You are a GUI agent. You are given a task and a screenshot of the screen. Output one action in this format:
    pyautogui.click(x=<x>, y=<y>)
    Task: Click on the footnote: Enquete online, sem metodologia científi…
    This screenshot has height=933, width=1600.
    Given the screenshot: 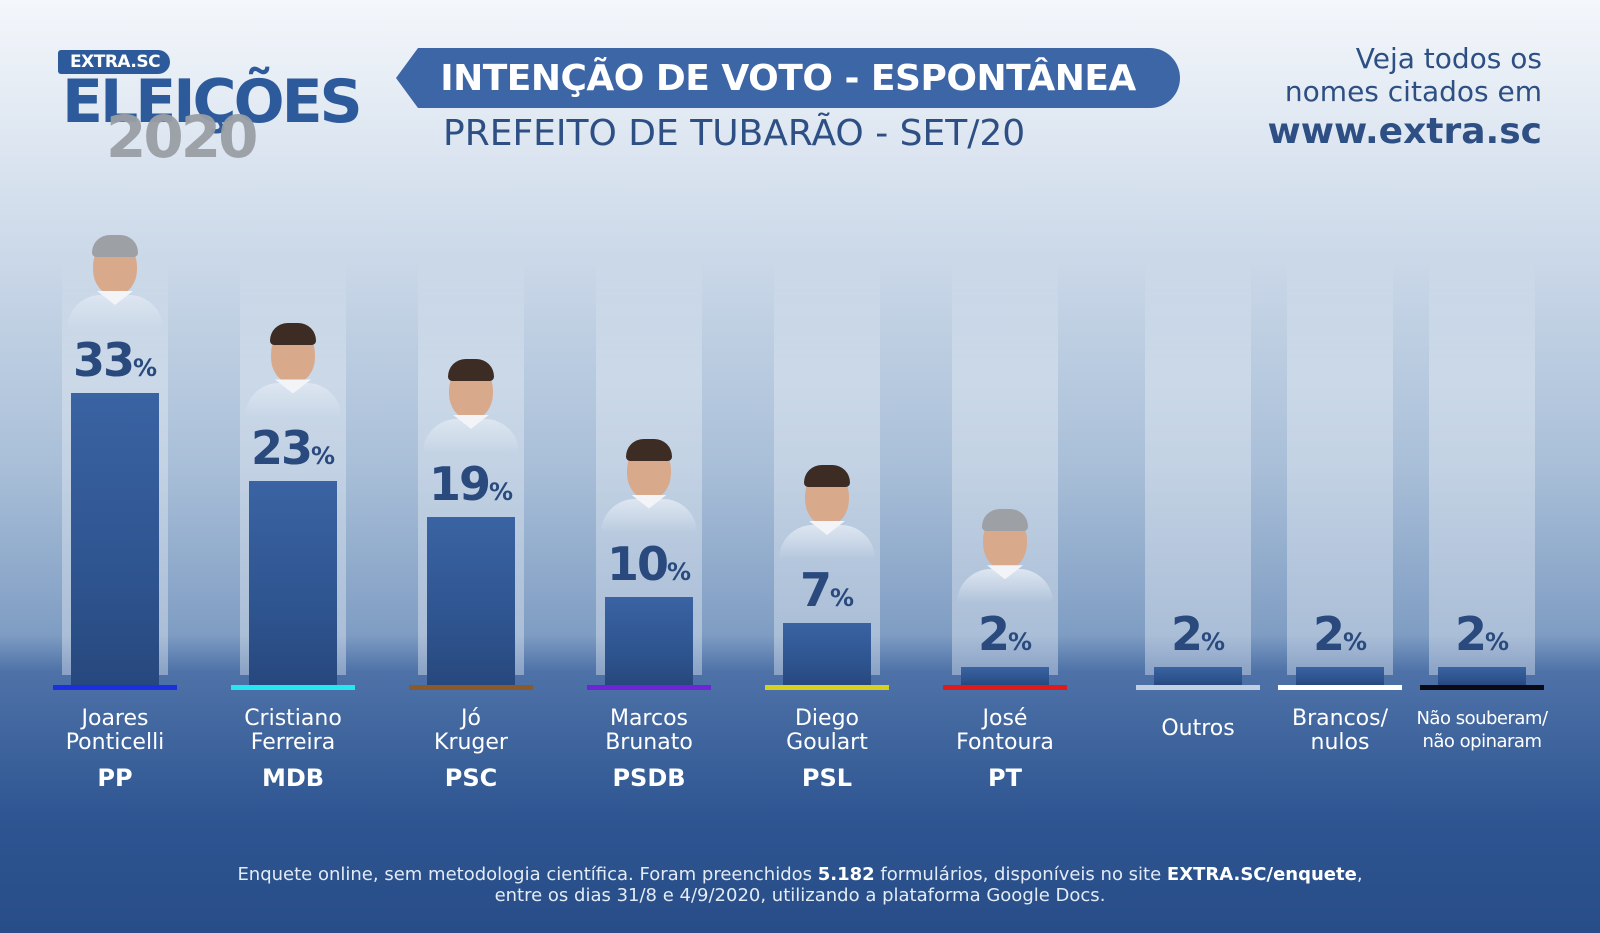 What is the action you would take?
    pyautogui.click(x=800, y=885)
    